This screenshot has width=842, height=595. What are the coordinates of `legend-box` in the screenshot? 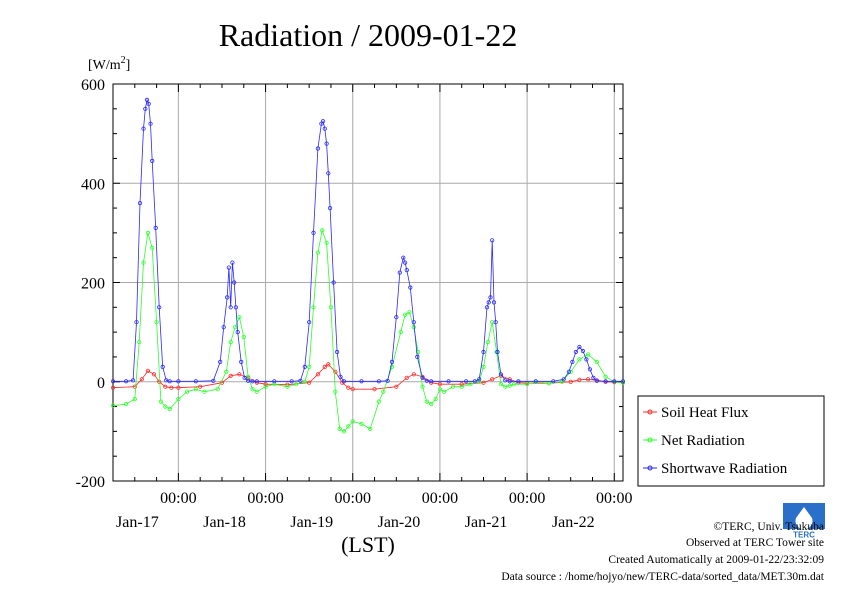 It's located at (731, 441).